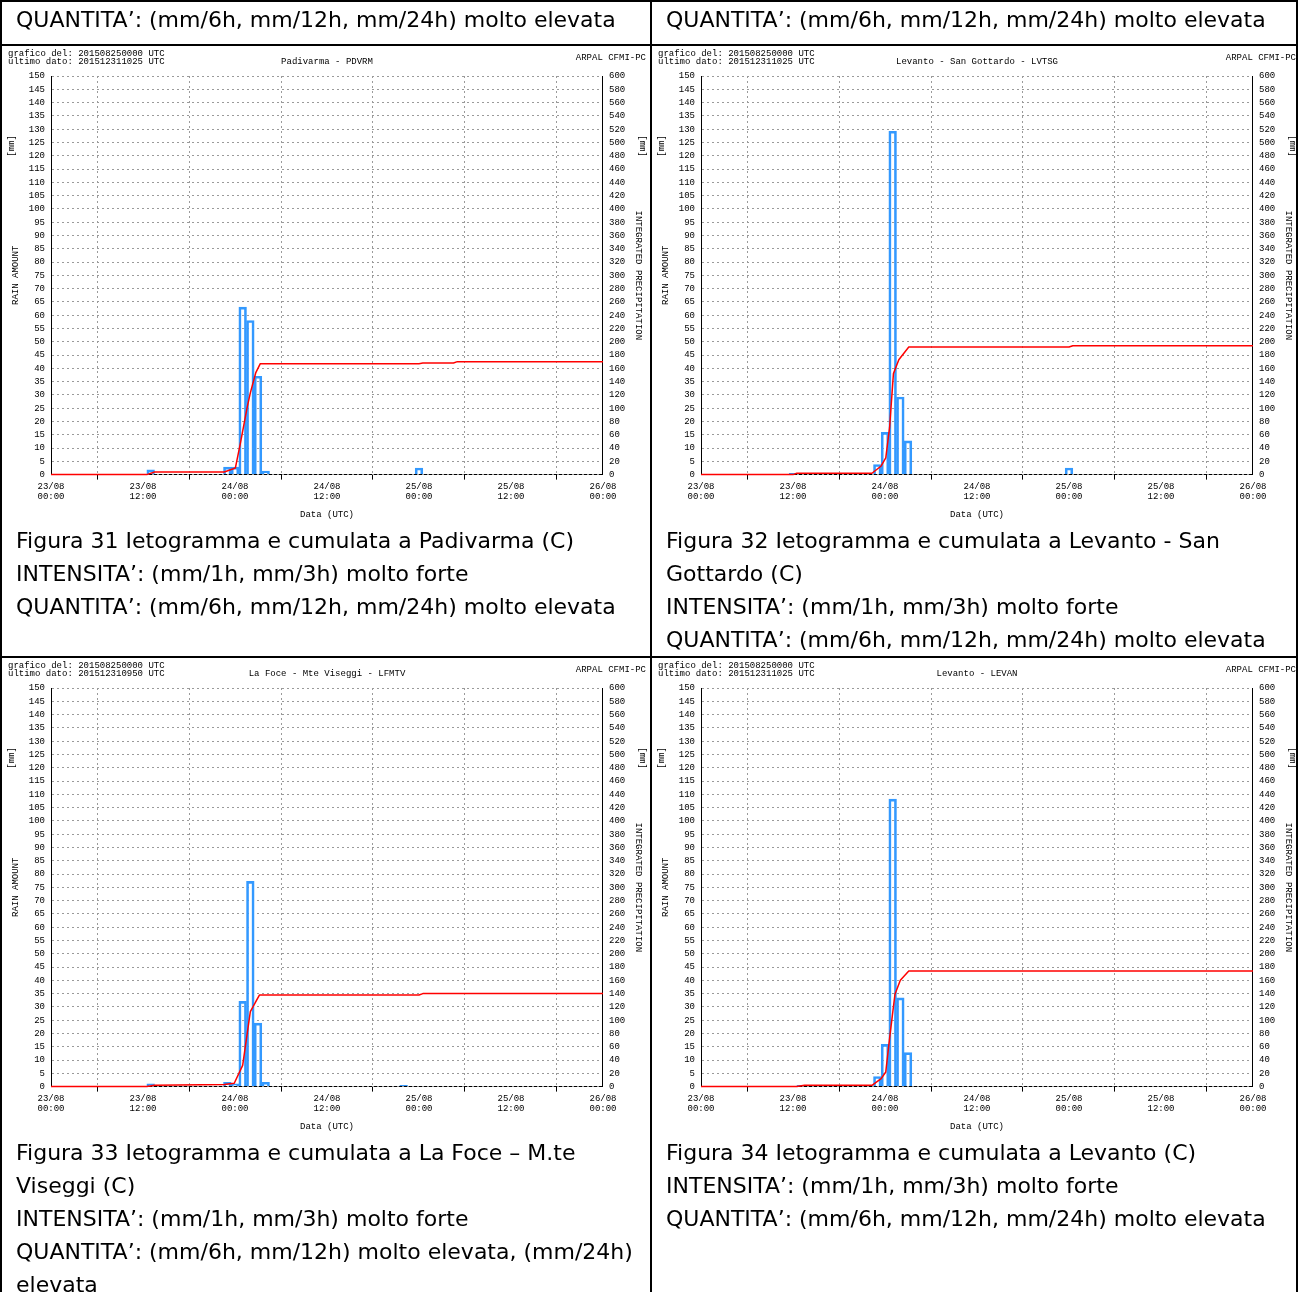 The width and height of the screenshot is (1298, 1292). I want to click on y-axis-title: RAIN AMOUNT, so click(665, 275).